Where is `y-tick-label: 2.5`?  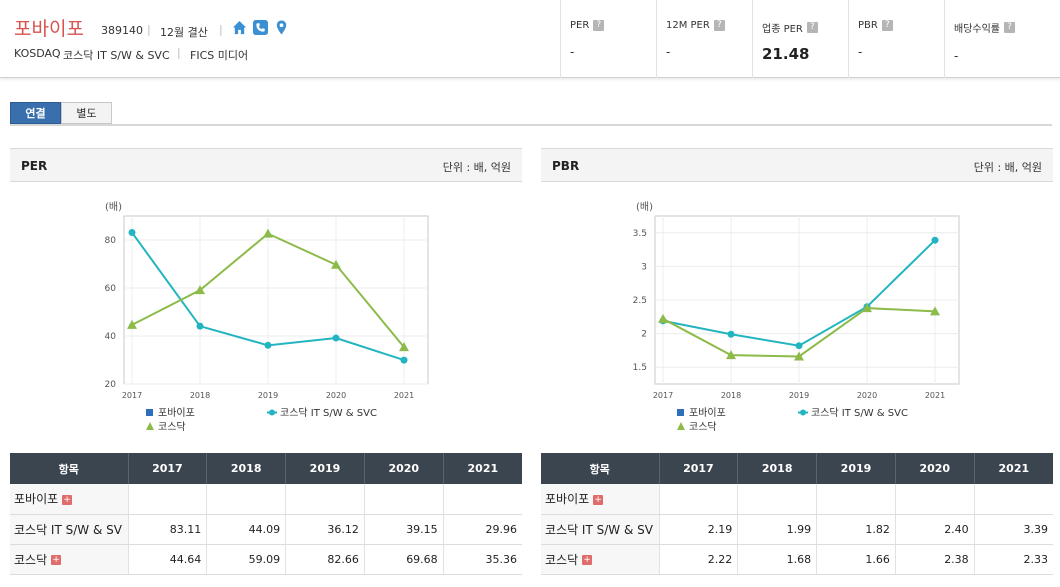 y-tick-label: 2.5 is located at coordinates (640, 301).